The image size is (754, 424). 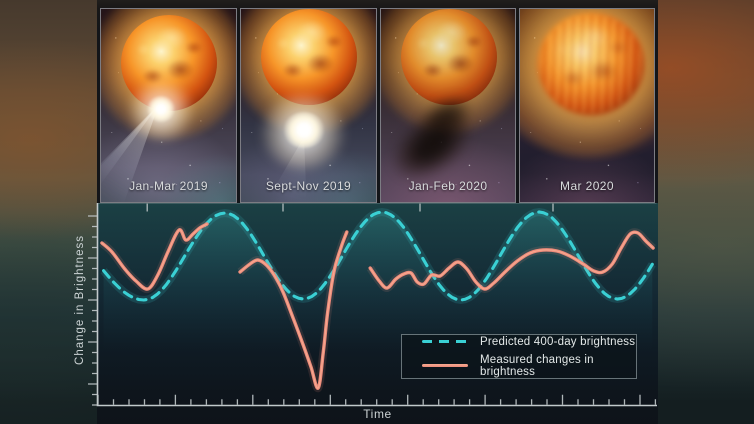 What do you see at coordinates (304, 130) in the screenshot?
I see `ejected-cloud-core` at bounding box center [304, 130].